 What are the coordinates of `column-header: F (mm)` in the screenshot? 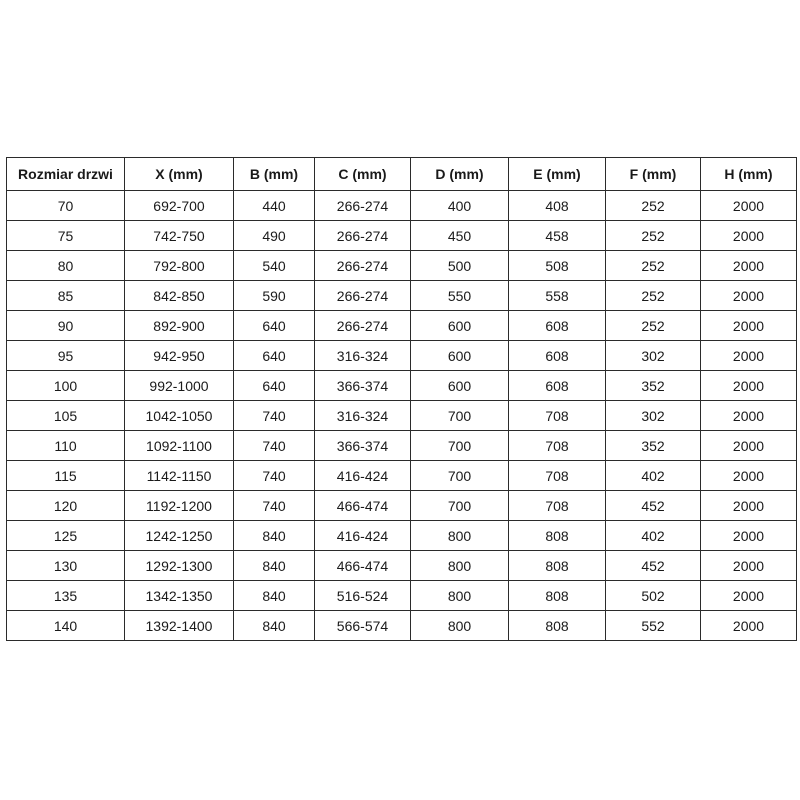 It's located at (653, 174).